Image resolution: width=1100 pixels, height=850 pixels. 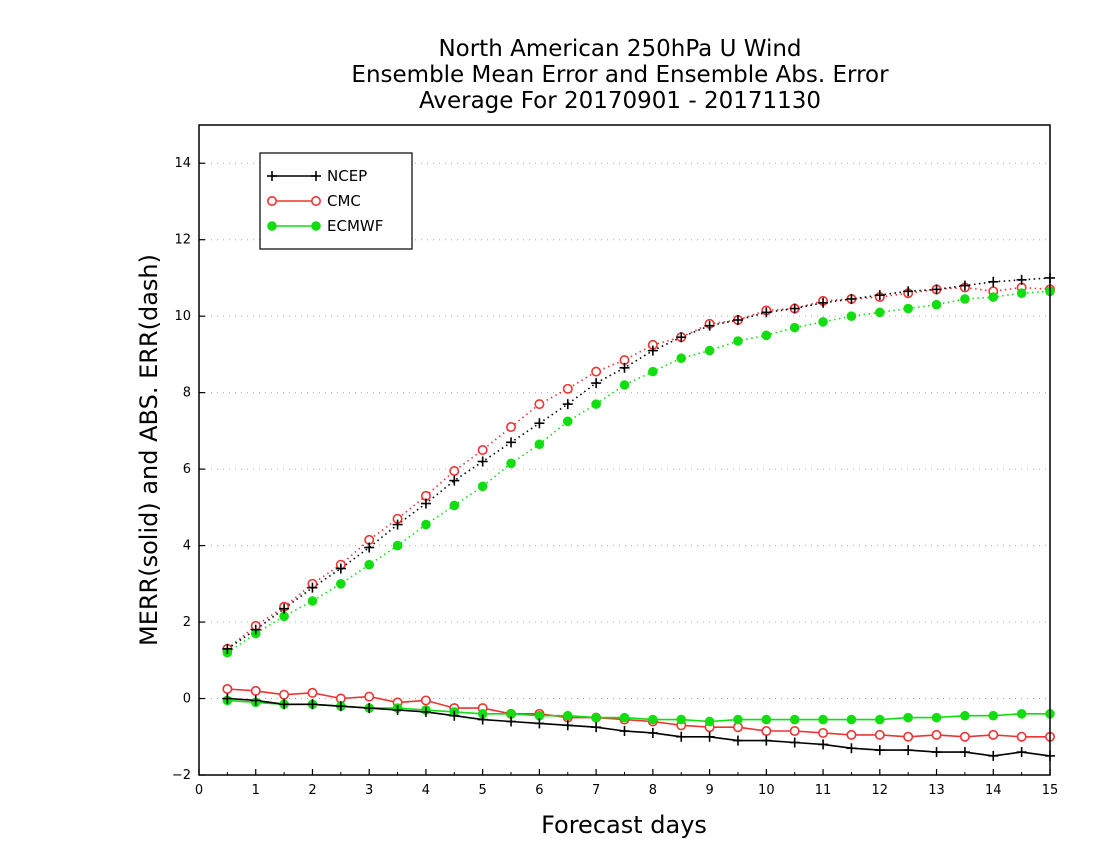 I want to click on x-tick-label: 15, so click(x=1050, y=790).